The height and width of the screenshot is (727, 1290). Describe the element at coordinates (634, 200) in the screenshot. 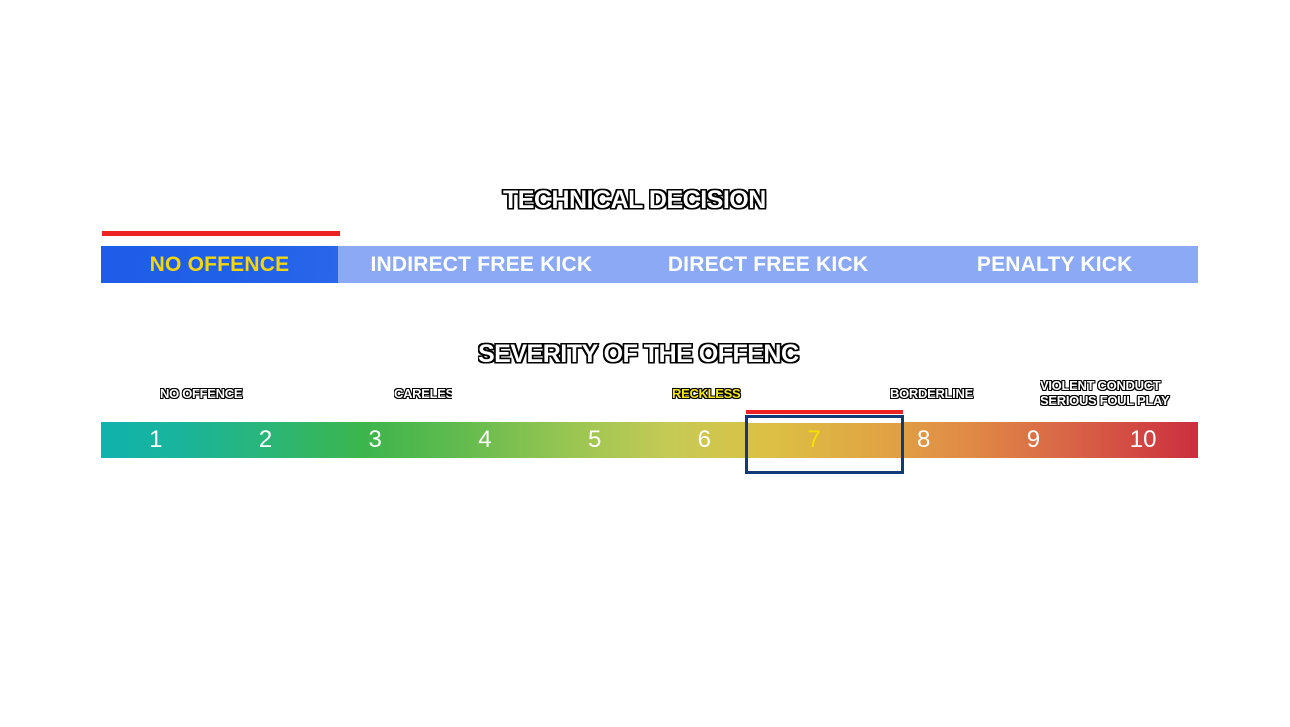

I see `technical-decision-title: TECHNICAL DECISION` at that location.